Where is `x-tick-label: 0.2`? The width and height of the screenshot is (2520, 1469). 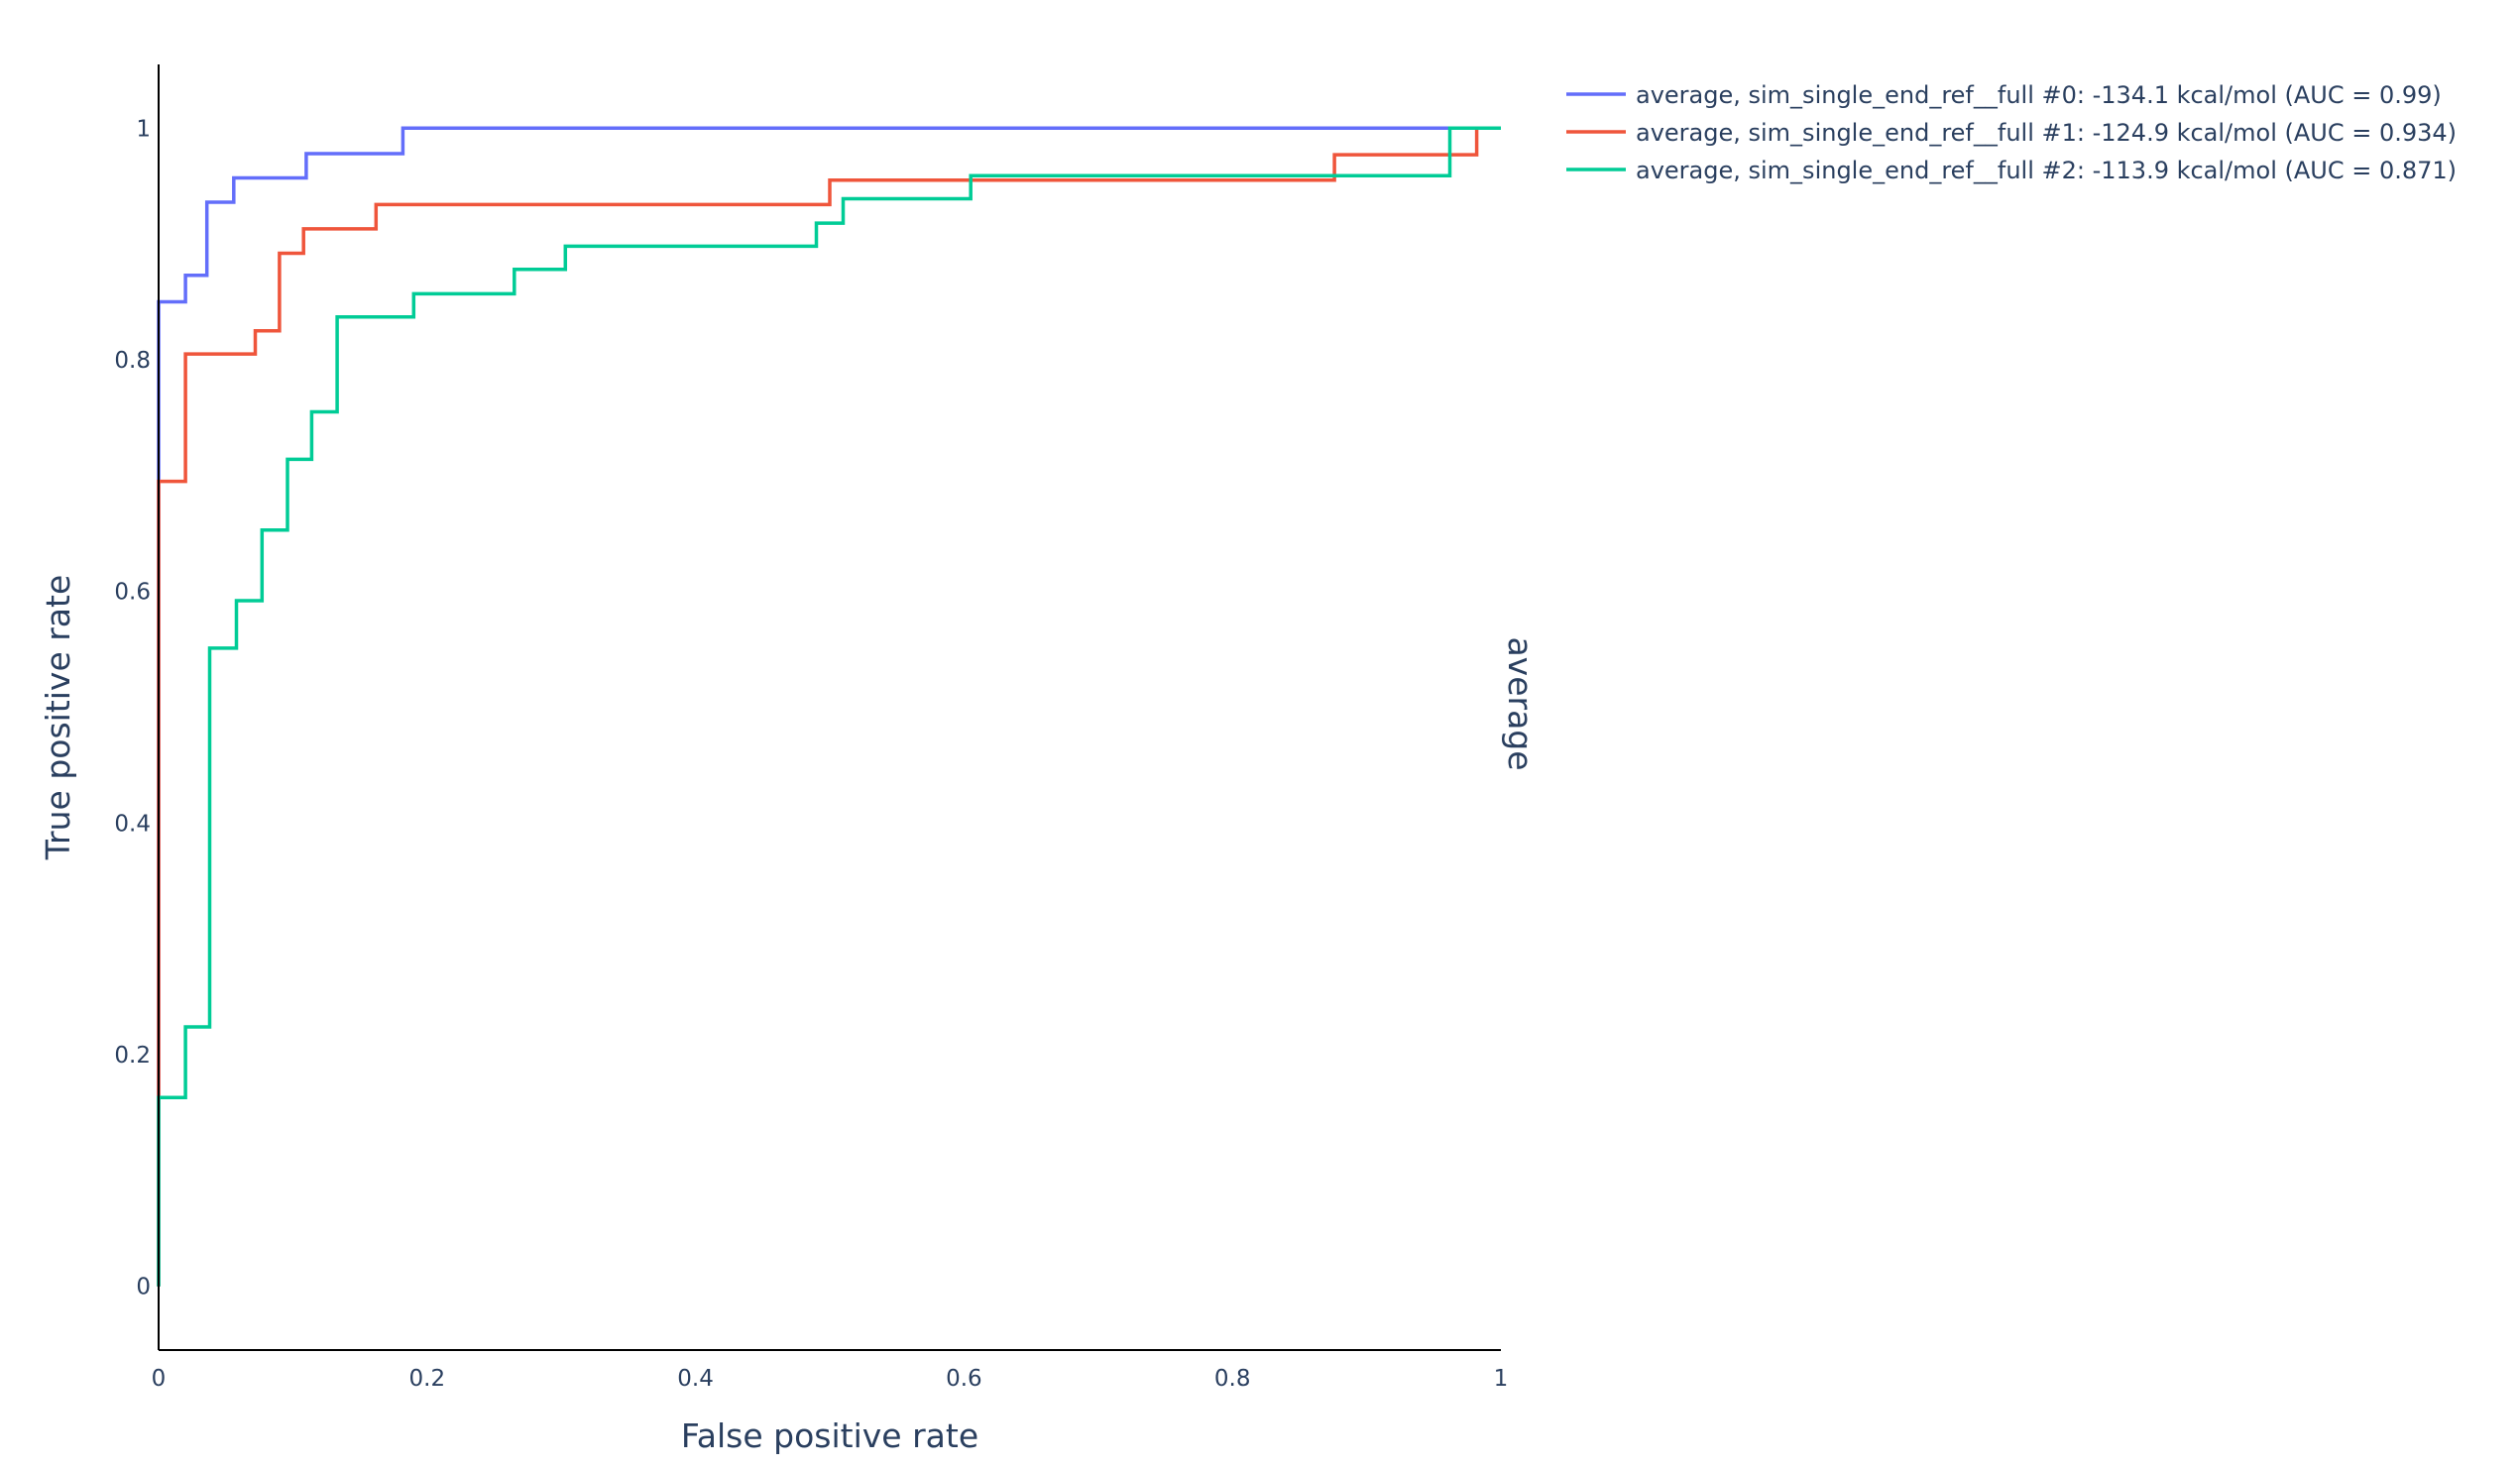 x-tick-label: 0.2 is located at coordinates (427, 1379).